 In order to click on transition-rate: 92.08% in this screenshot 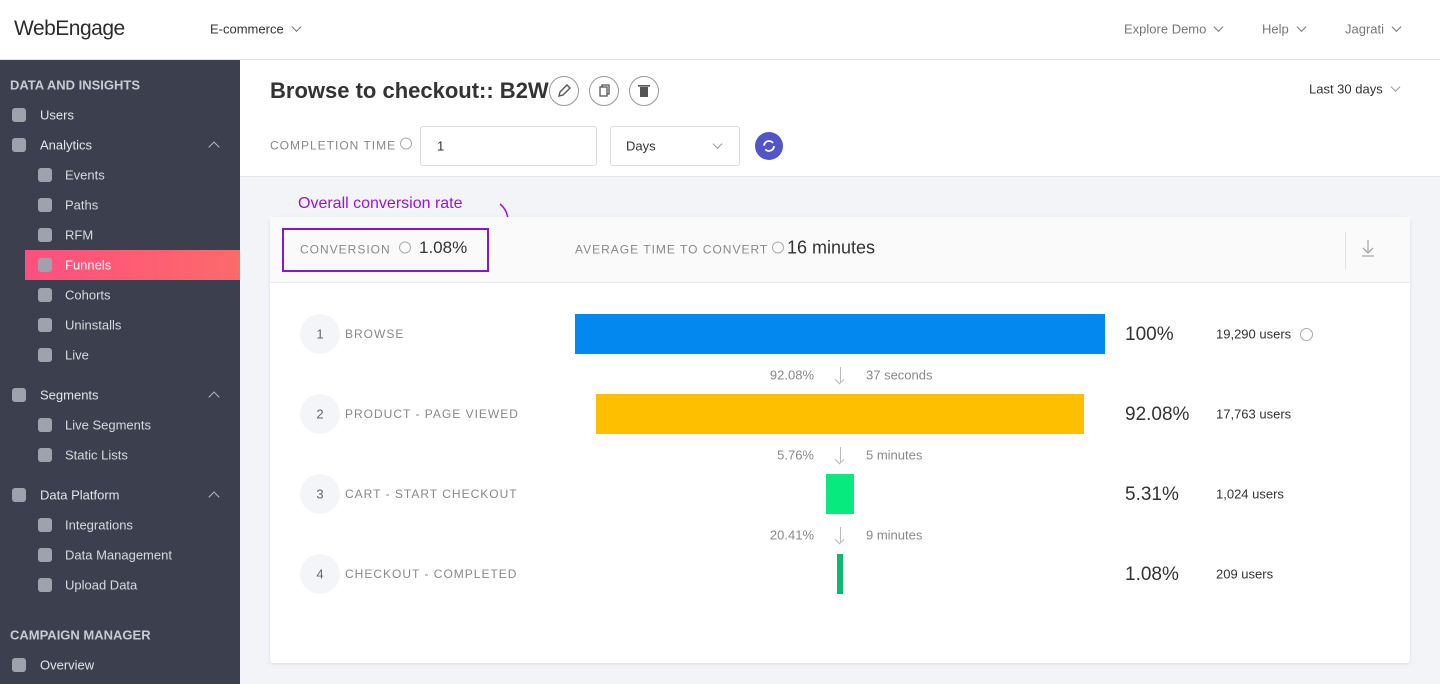, I will do `click(791, 375)`.